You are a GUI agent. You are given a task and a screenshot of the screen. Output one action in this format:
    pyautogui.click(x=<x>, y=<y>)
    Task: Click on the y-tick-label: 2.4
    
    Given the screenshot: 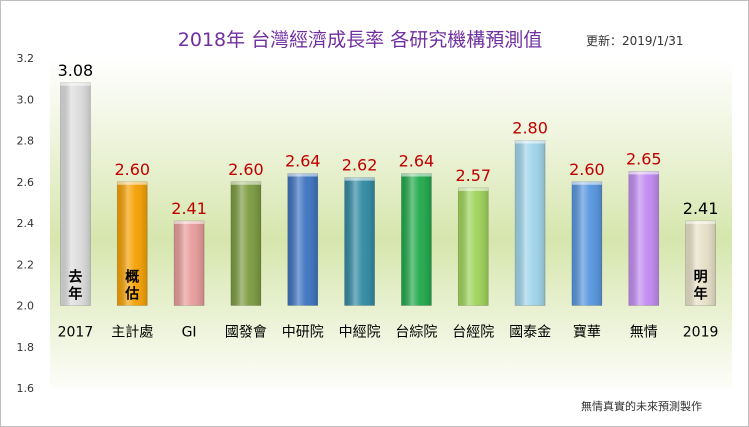 What is the action you would take?
    pyautogui.click(x=26, y=223)
    